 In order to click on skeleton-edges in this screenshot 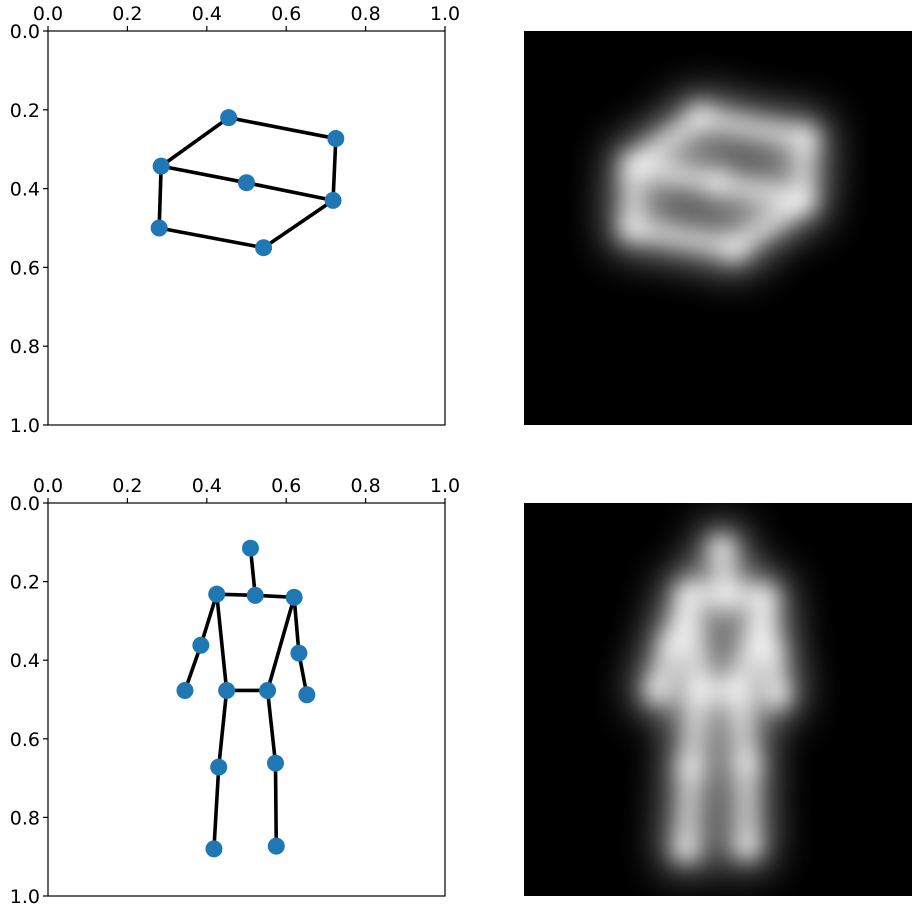, I will do `click(247, 182)`.